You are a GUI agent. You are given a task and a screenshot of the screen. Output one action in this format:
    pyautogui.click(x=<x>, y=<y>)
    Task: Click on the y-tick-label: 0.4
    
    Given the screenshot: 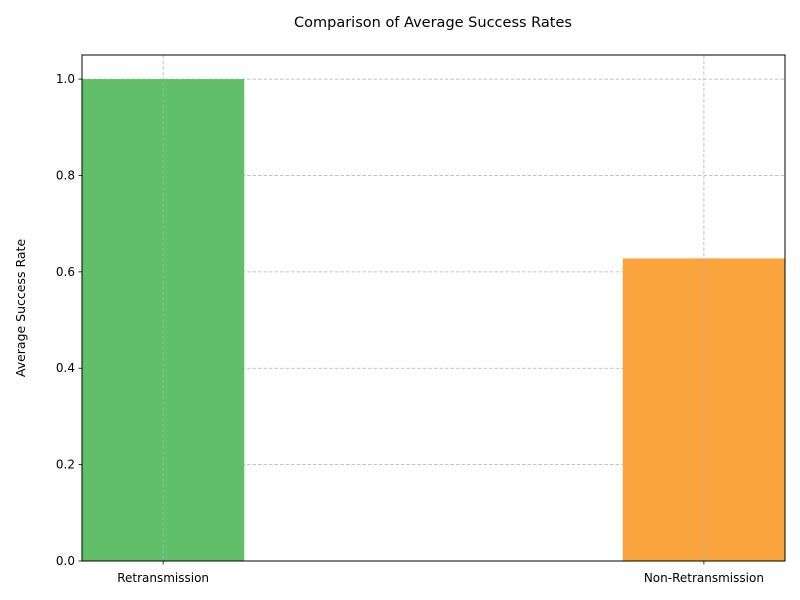 What is the action you would take?
    pyautogui.click(x=65, y=368)
    